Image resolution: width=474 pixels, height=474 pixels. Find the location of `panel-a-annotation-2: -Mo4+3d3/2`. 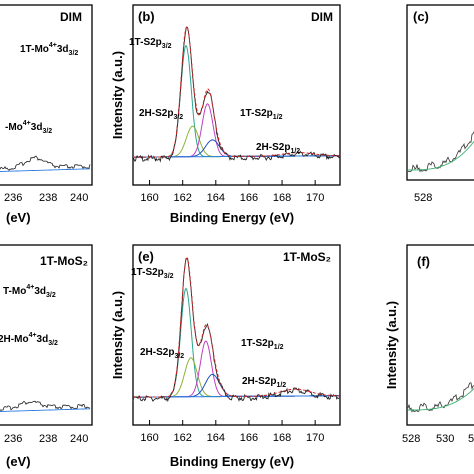

panel-a-annotation-2: -Mo4+3d3/2 is located at coordinates (28, 127).